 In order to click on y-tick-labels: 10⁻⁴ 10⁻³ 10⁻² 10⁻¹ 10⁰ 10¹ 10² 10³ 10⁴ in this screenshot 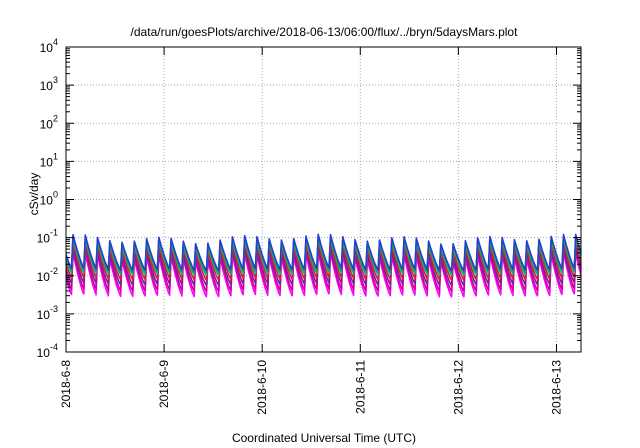, I will do `click(47, 198)`.